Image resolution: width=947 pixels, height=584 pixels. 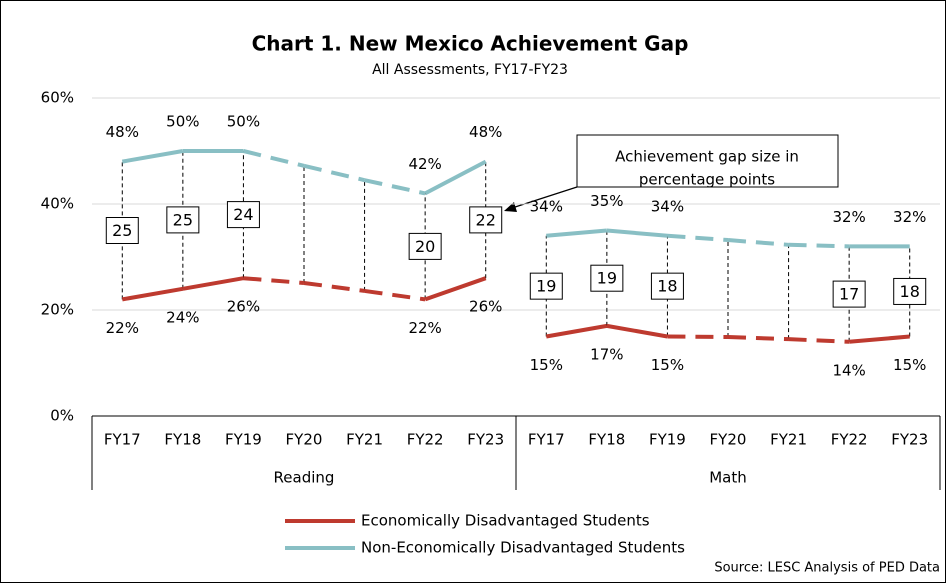 I want to click on y-tick-label: 40%, so click(x=57, y=204).